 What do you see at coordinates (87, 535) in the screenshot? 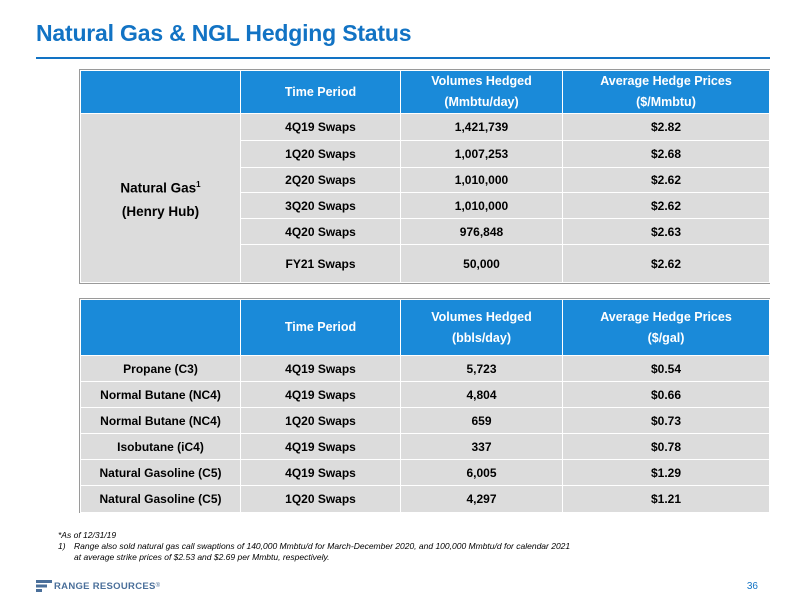
I see `footnote-as-of: *As of 12/31/19` at bounding box center [87, 535].